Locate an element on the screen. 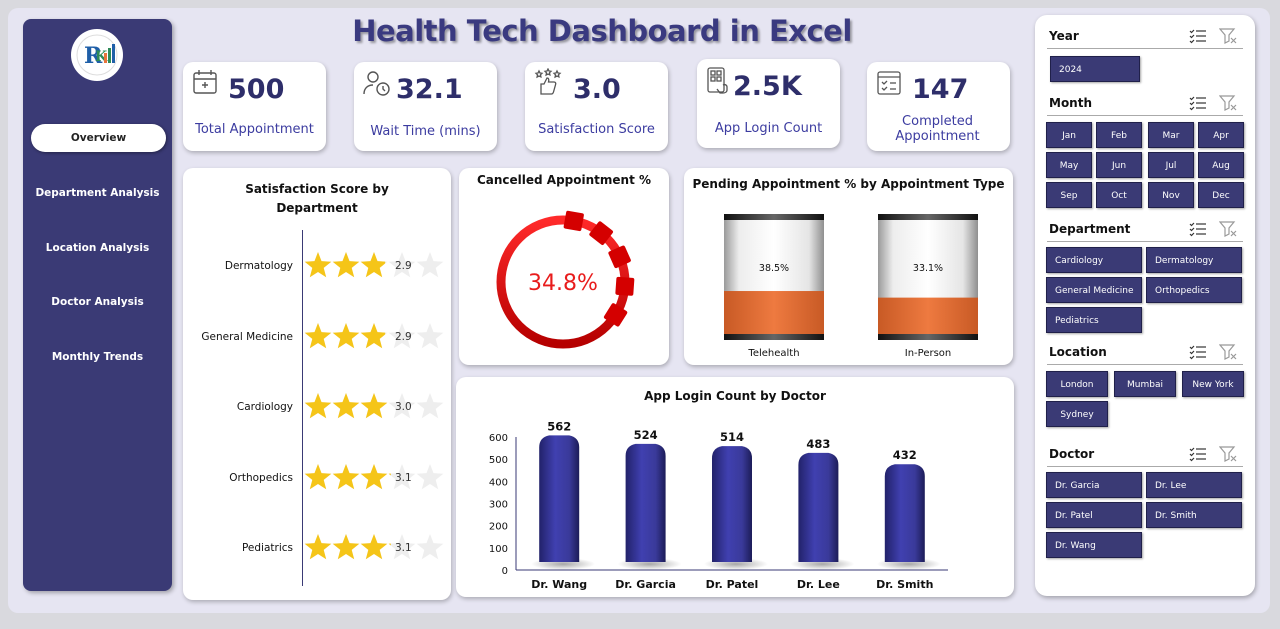  slicer-item-month: Apr is located at coordinates (1221, 135).